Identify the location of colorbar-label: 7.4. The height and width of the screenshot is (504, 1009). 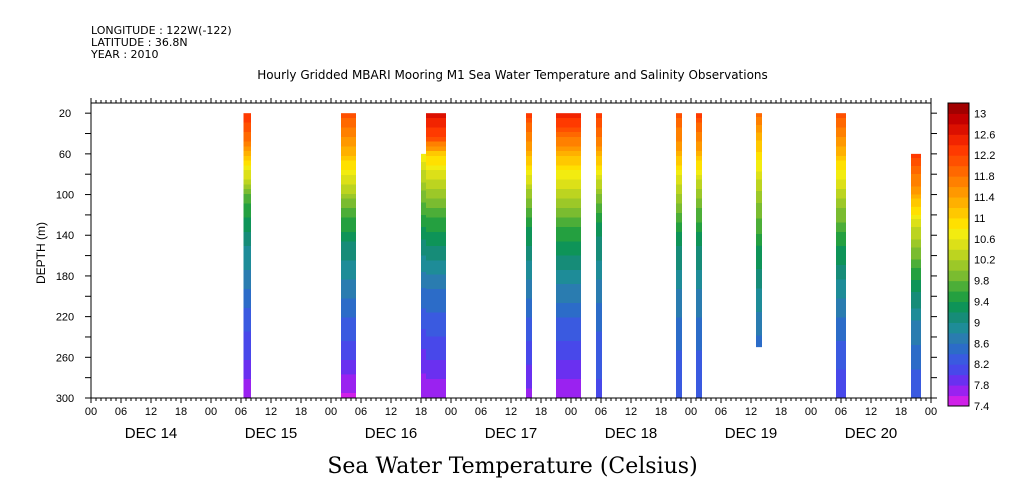
(981, 407).